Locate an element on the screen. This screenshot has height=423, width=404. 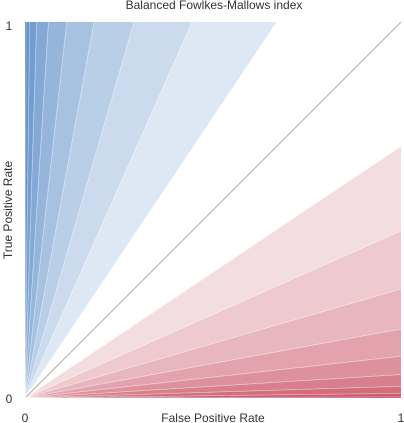
y-axis-label: True Positive Rate is located at coordinates (8, 210).